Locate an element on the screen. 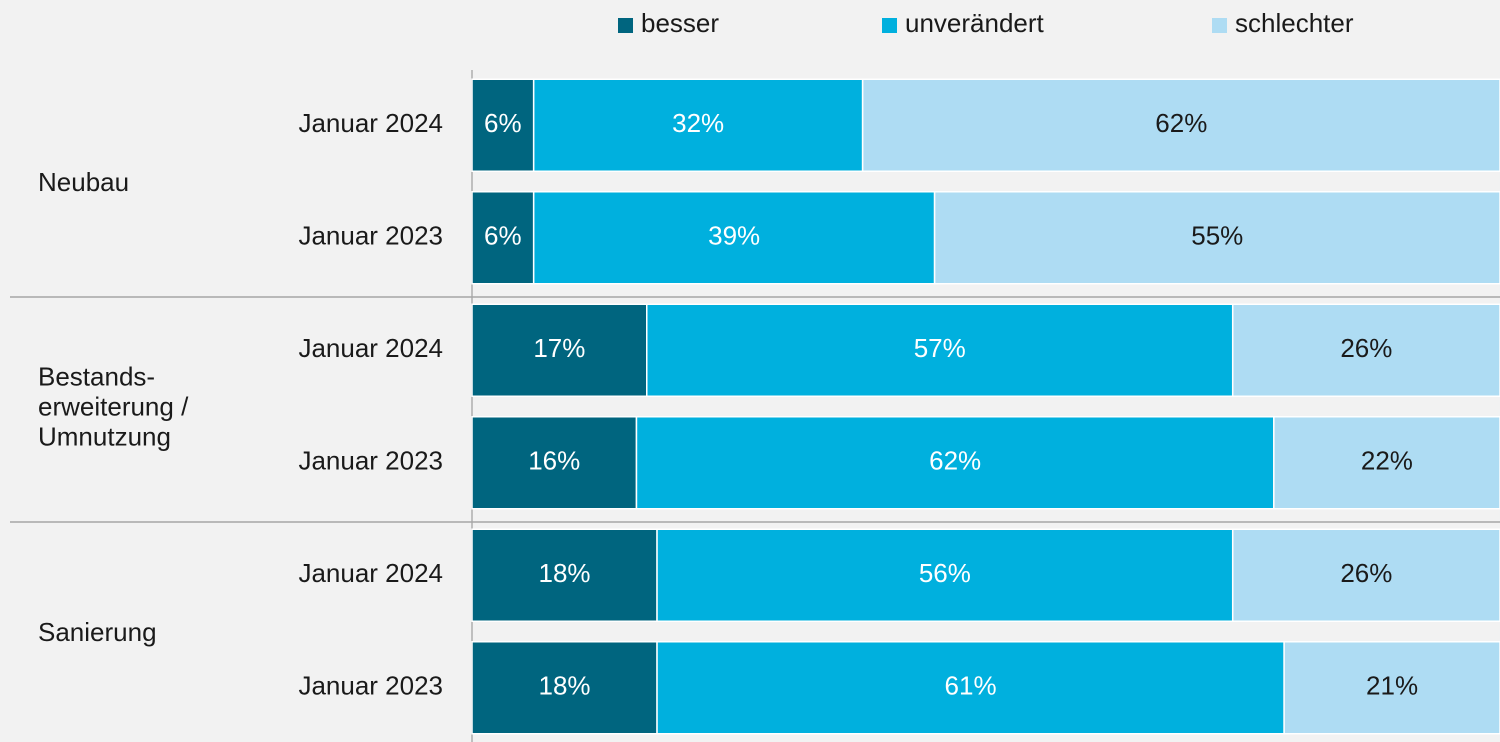  legend-label: besser is located at coordinates (680, 23).